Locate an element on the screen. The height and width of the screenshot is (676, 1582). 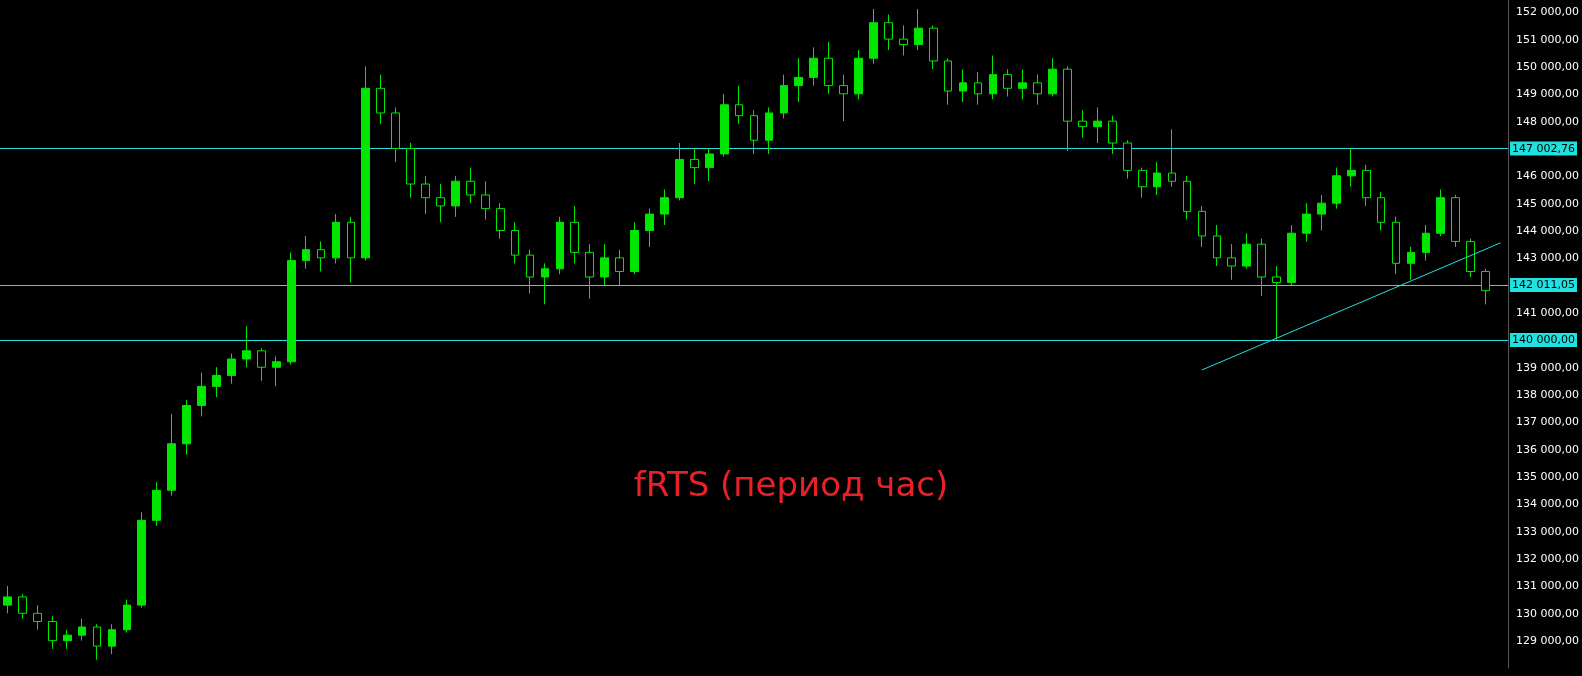
ref-line-label: 147 002,76 is located at coordinates (1543, 148).